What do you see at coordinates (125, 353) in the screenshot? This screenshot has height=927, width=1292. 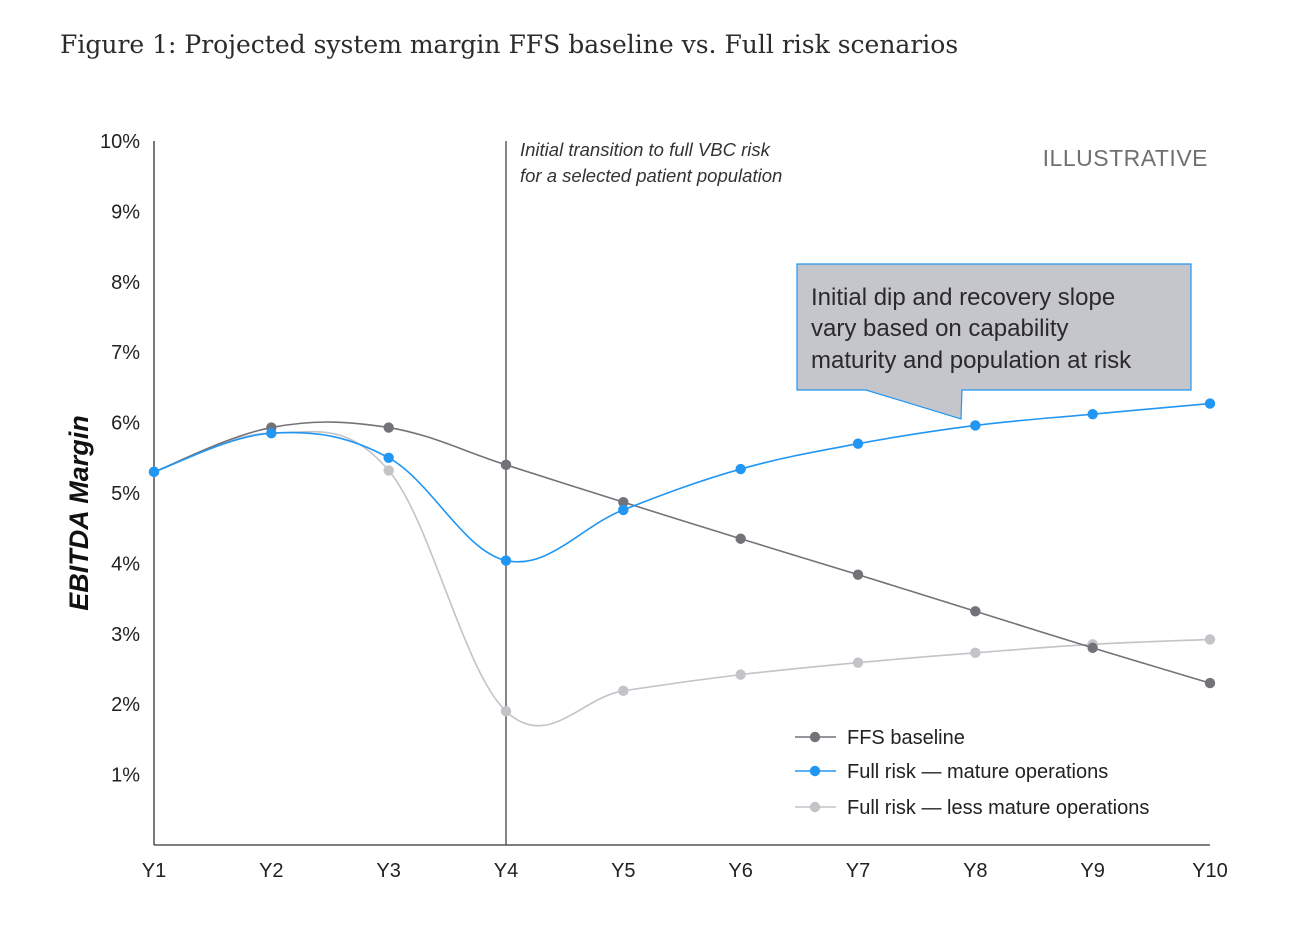 I see `y-tick-label: 7%` at bounding box center [125, 353].